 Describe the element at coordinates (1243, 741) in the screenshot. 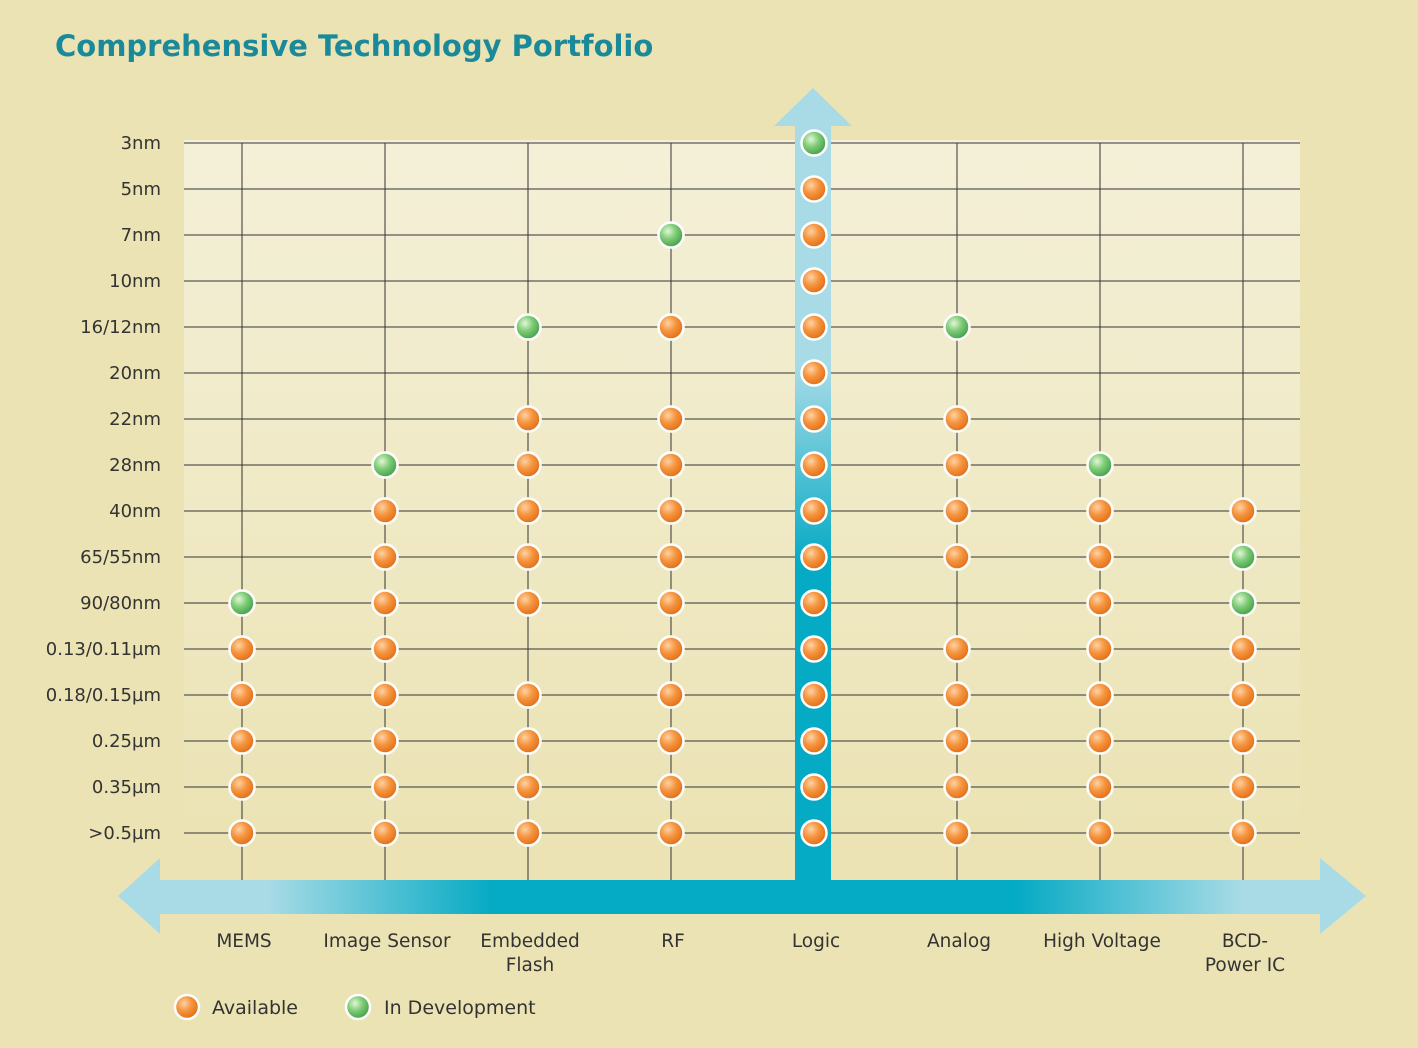

I see `point-bcd-power-ic-0-25-m-available` at that location.